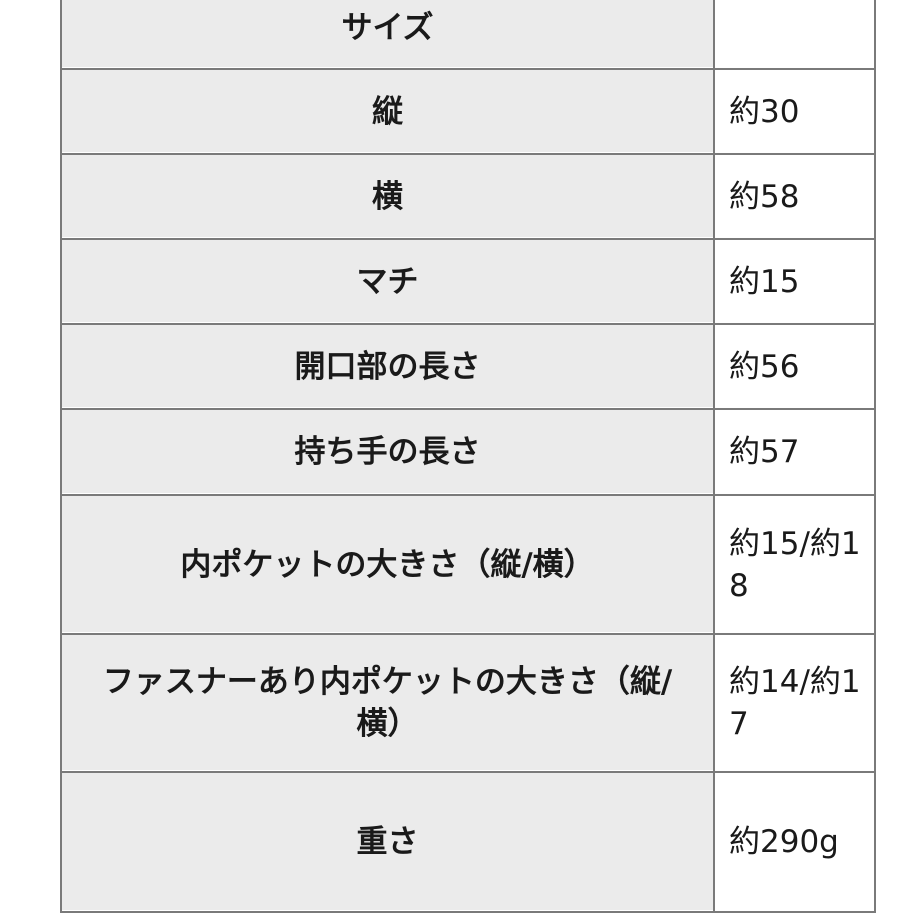 The height and width of the screenshot is (913, 900). I want to click on table-row: 横 約58, so click(468, 197).